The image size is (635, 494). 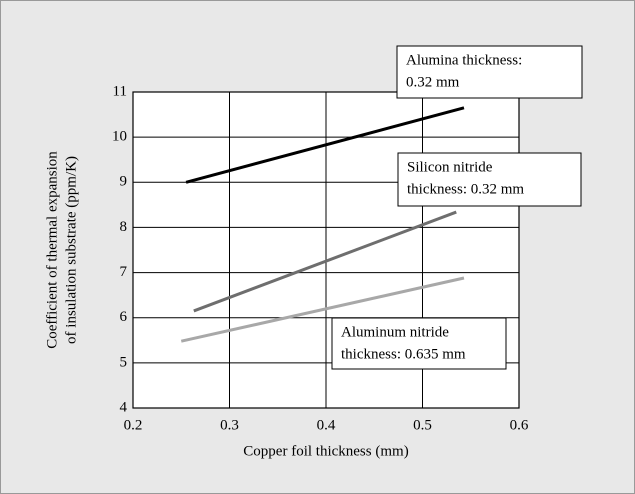 I want to click on x-tick-label: 0.3, so click(x=229, y=425).